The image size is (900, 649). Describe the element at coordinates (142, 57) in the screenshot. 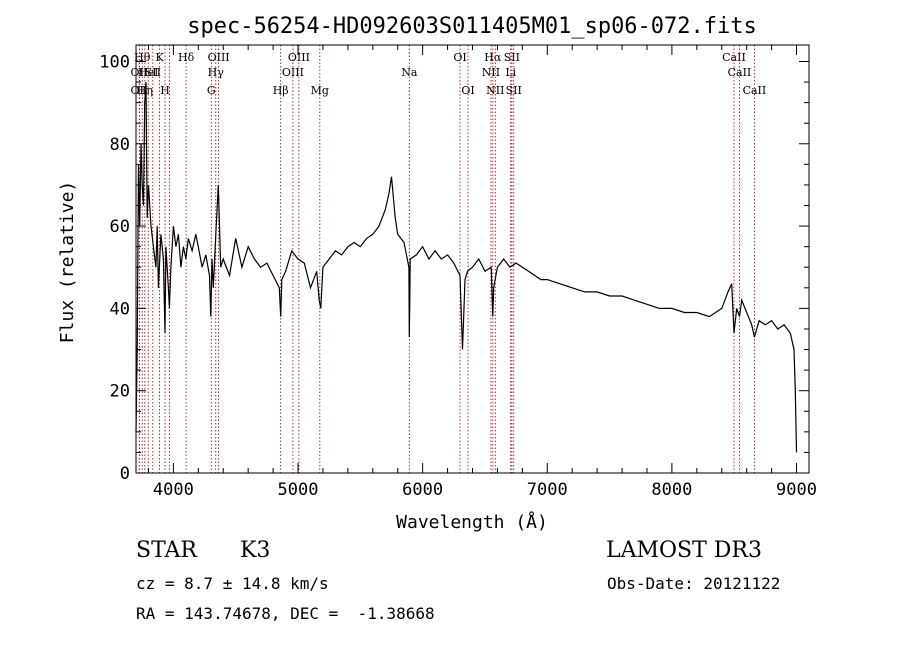

I see `line-label: Hθ` at that location.